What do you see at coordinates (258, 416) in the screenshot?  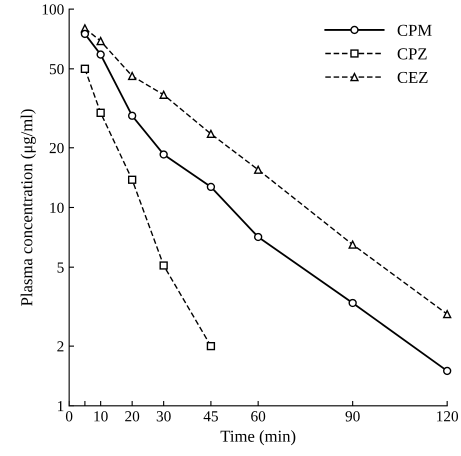 I see `x-tick-label: 60` at bounding box center [258, 416].